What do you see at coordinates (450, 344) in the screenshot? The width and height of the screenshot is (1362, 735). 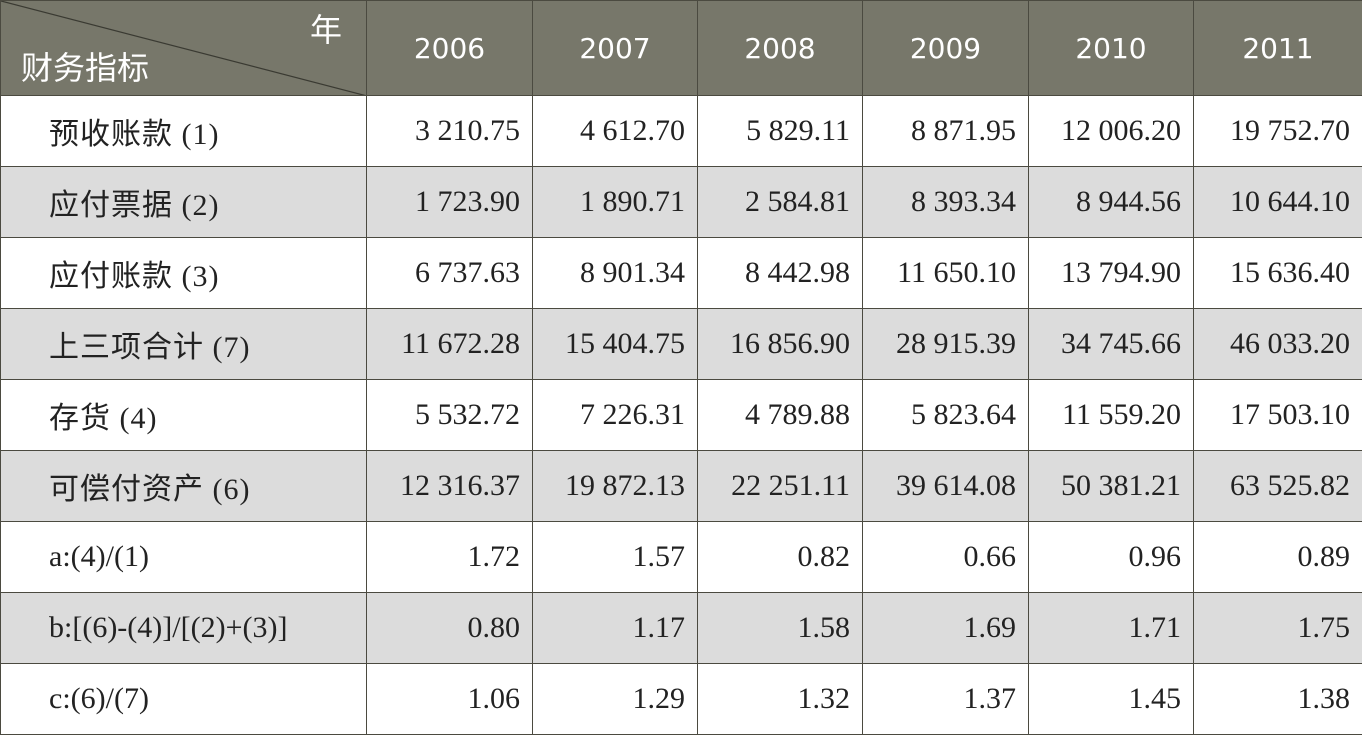 I see `value-cell: 11 672.28` at bounding box center [450, 344].